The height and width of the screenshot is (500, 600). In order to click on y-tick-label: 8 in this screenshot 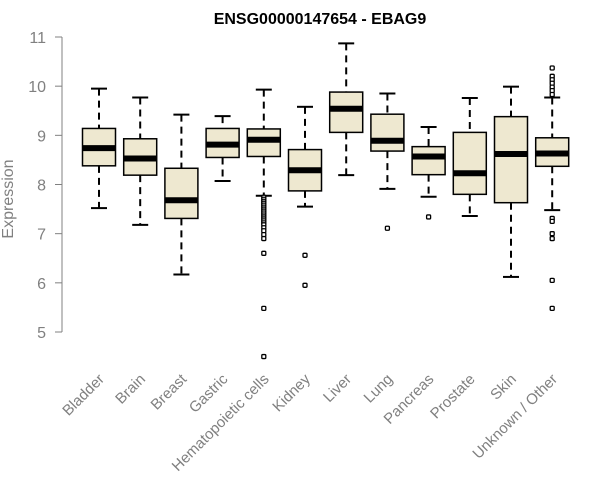, I will do `click(41, 186)`.